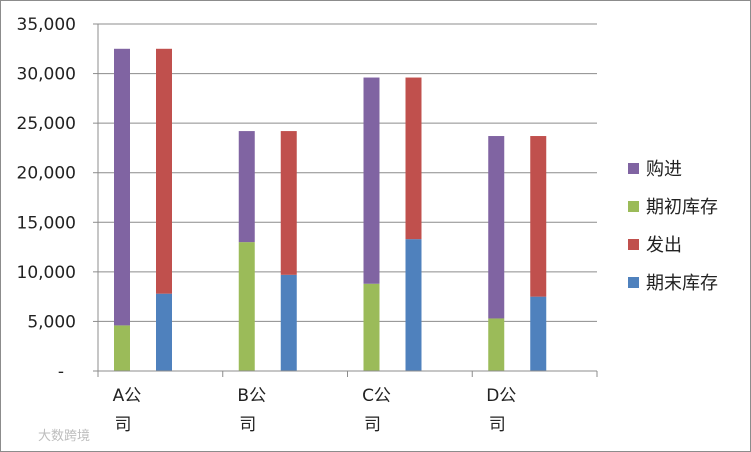  What do you see at coordinates (501, 396) in the screenshot?
I see `x-tick-label: D公` at bounding box center [501, 396].